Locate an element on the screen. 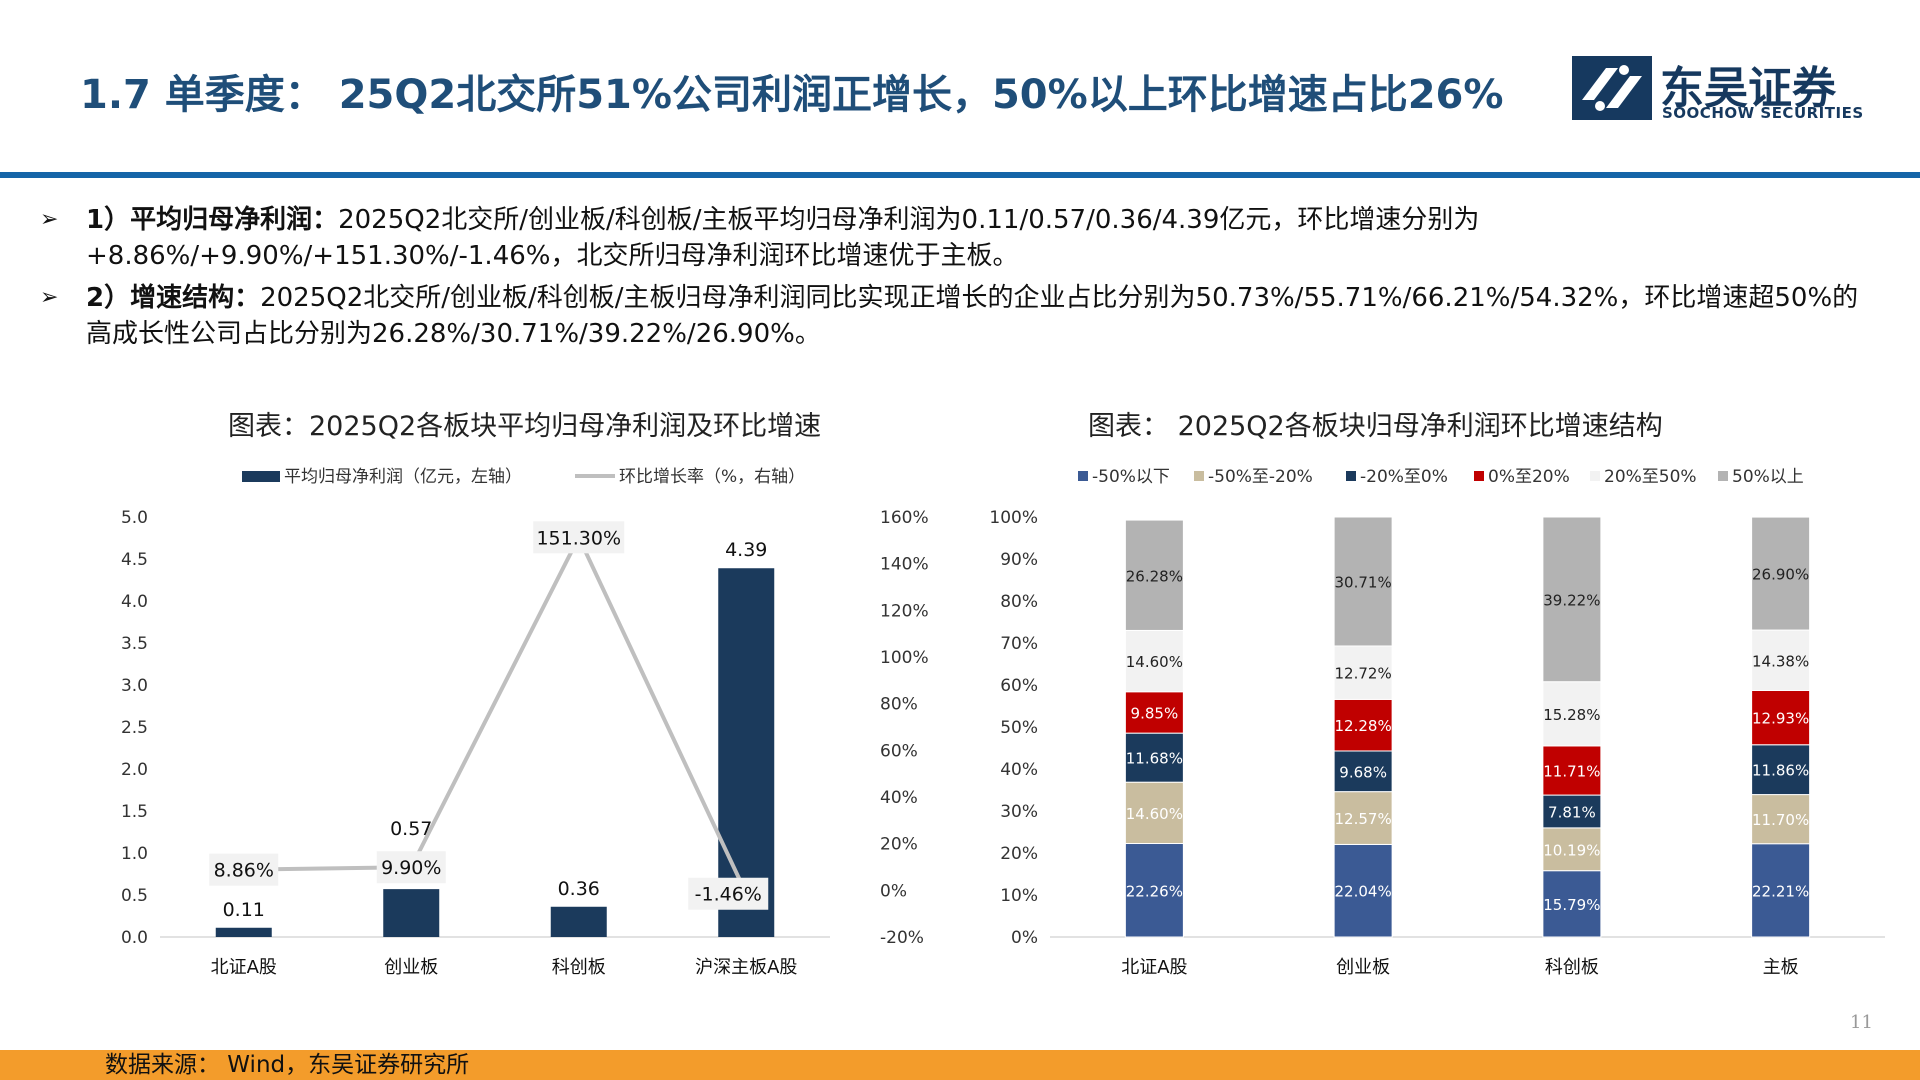 This screenshot has height=1080, width=1920. bullet-heading: 2）增速结构： is located at coordinates (173, 298).